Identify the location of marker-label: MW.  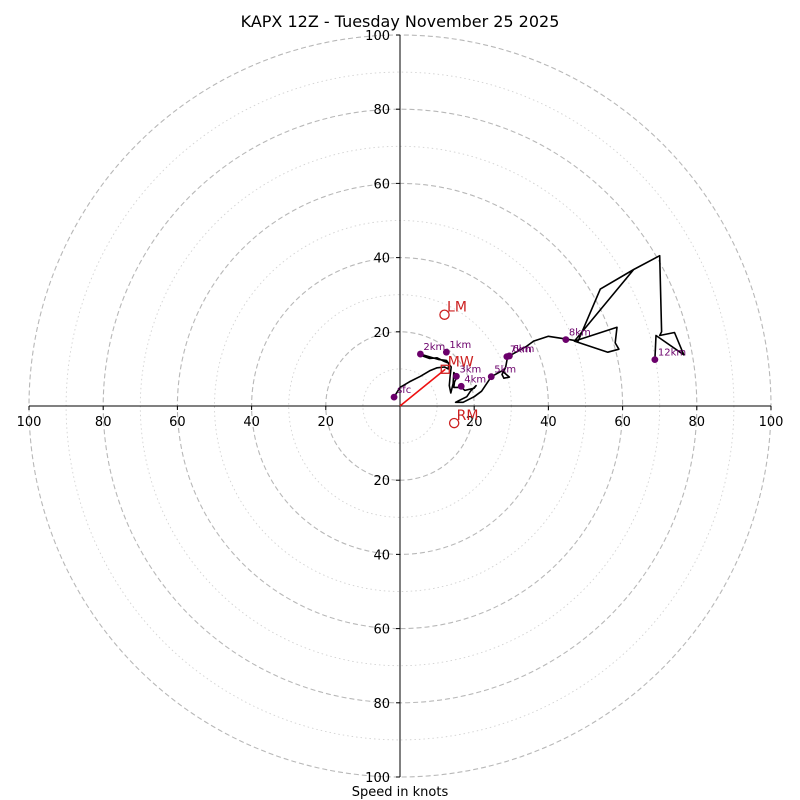
(461, 362).